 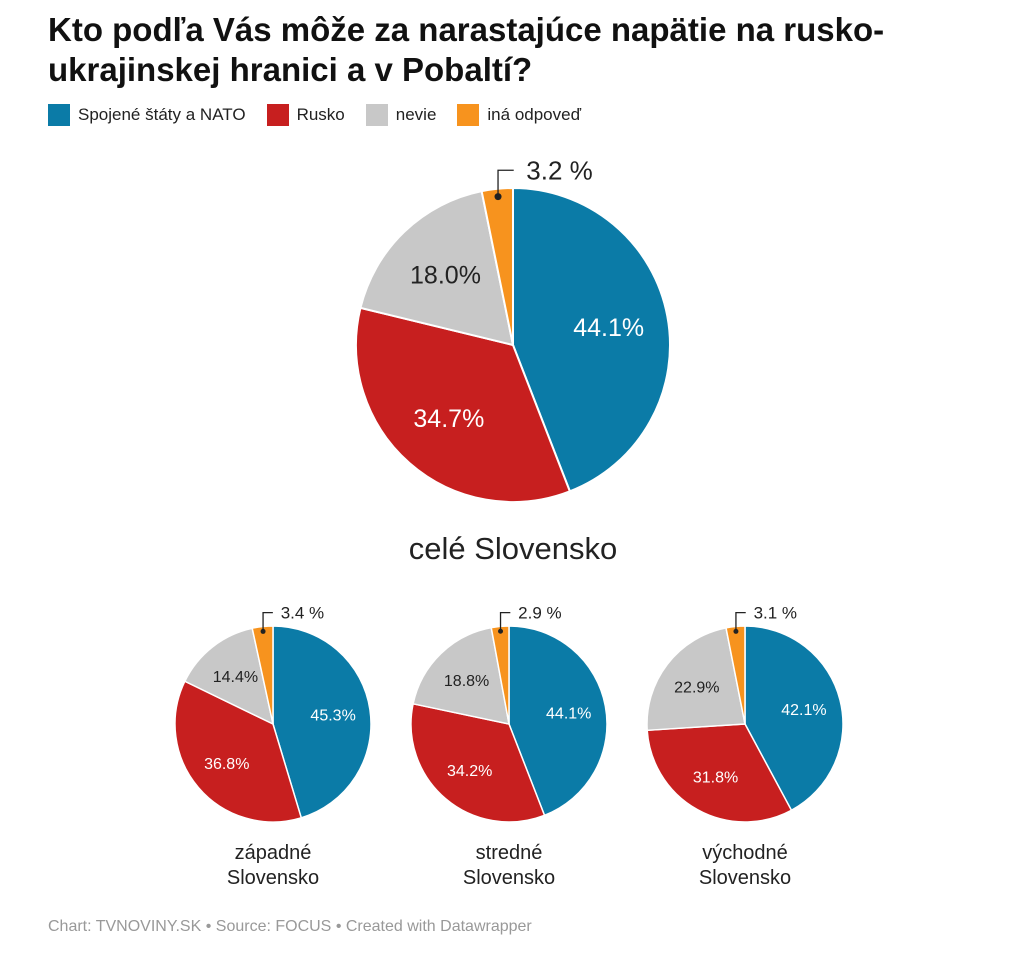 I want to click on slice-value-label-russia: 36.8%, so click(x=226, y=764).